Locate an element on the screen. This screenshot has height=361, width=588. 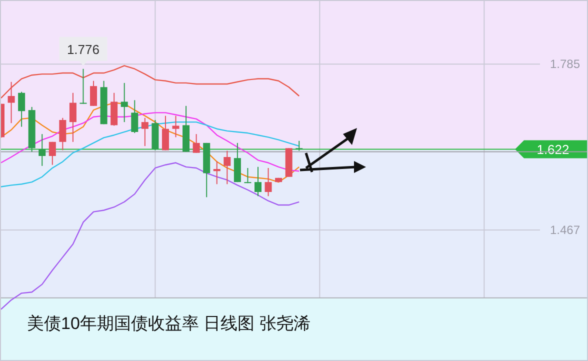
annotation: 1.776 is located at coordinates (83, 49).